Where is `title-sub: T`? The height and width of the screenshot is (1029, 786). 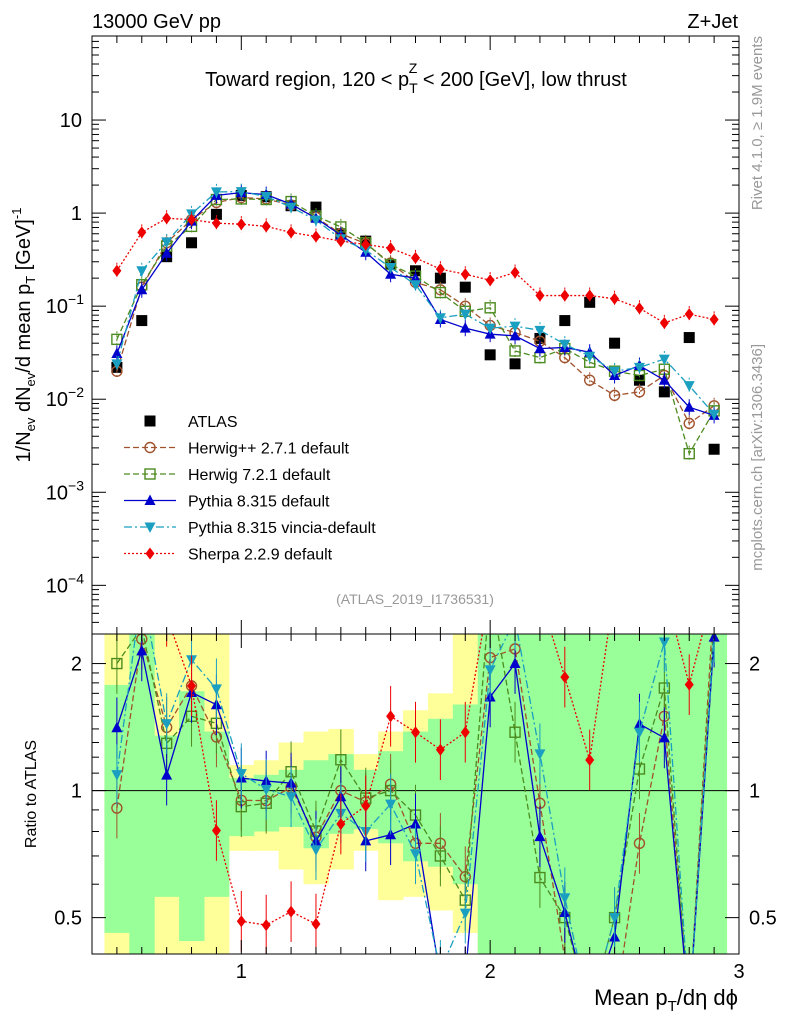 title-sub: T is located at coordinates (413, 88).